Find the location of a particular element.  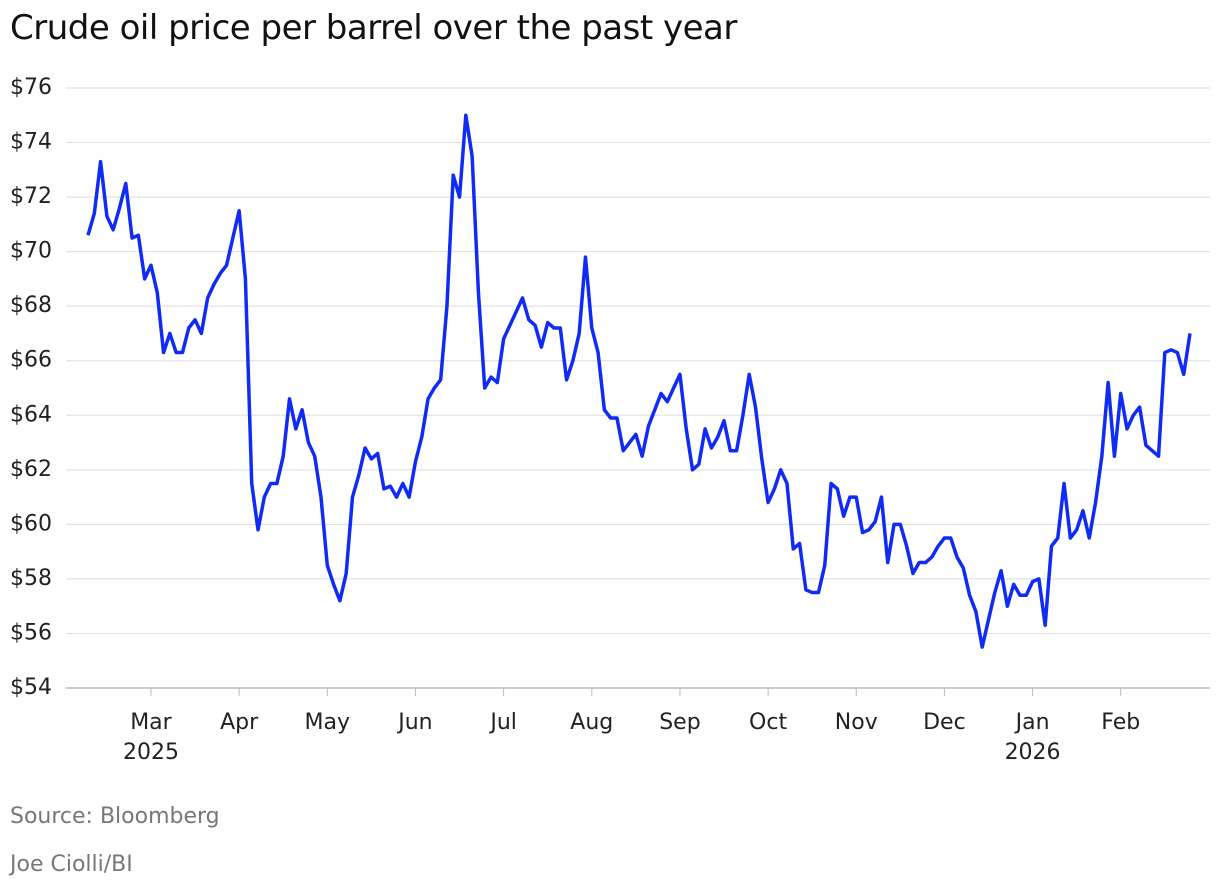

y-tick-label: $68 is located at coordinates (31, 305).